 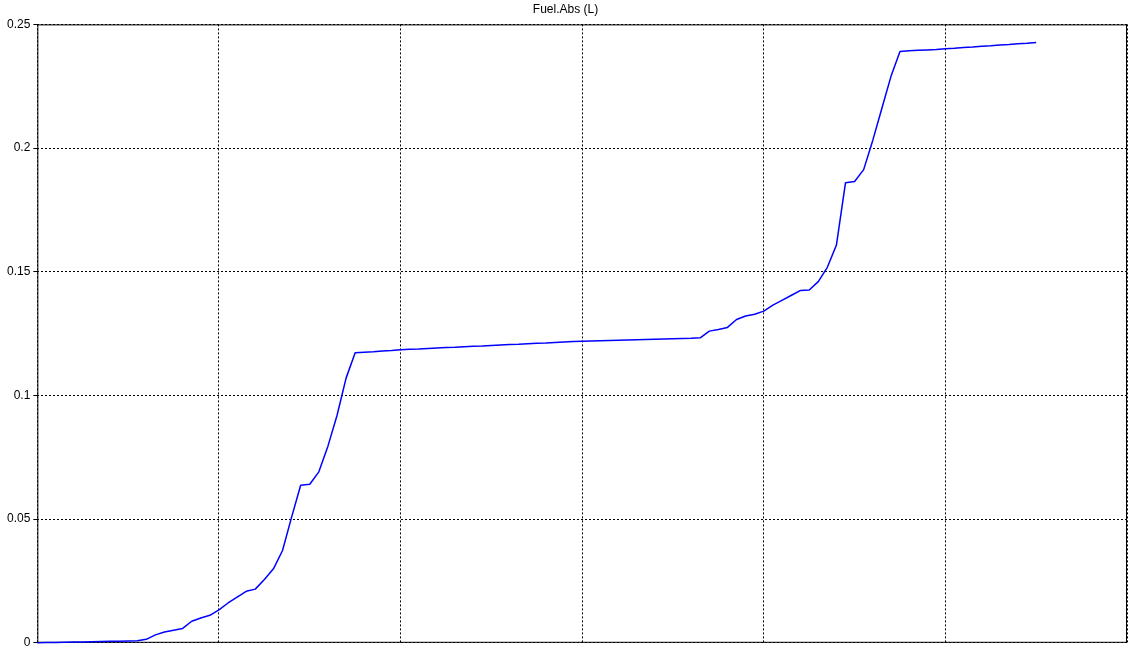 I want to click on y-tick-label: 0, so click(x=27, y=642).